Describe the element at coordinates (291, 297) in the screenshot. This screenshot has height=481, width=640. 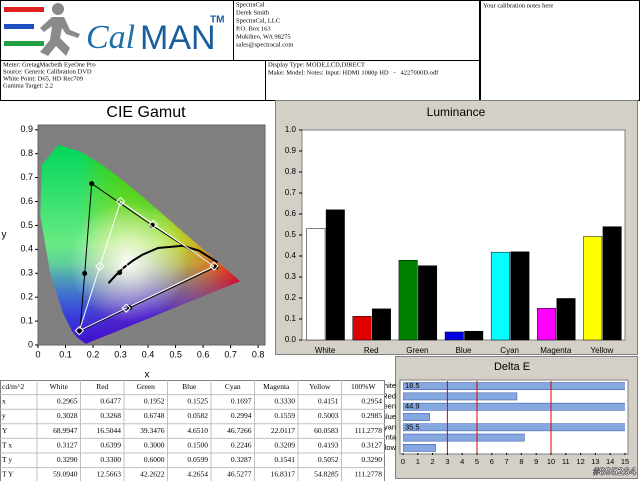
I see `y-tick-label: 0.2` at that location.